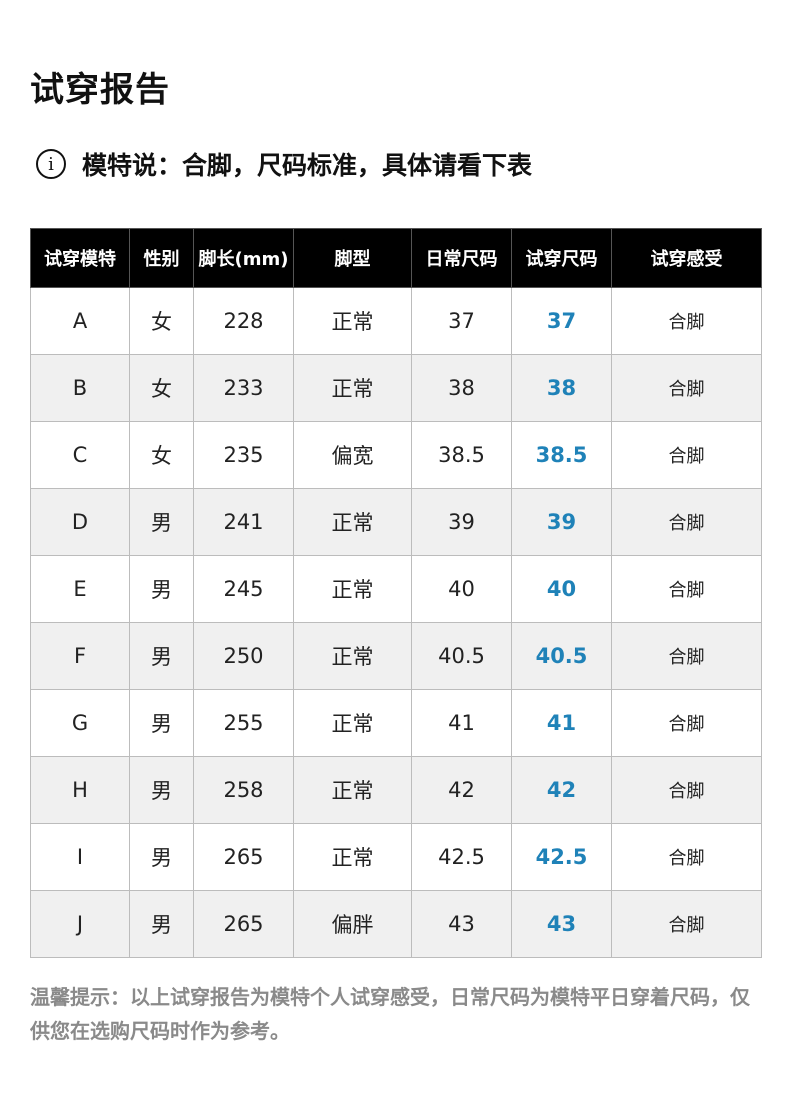 The height and width of the screenshot is (1104, 790). I want to click on table-row: C 女 235 偏宽 38.5 38.5 合脚, so click(396, 455).